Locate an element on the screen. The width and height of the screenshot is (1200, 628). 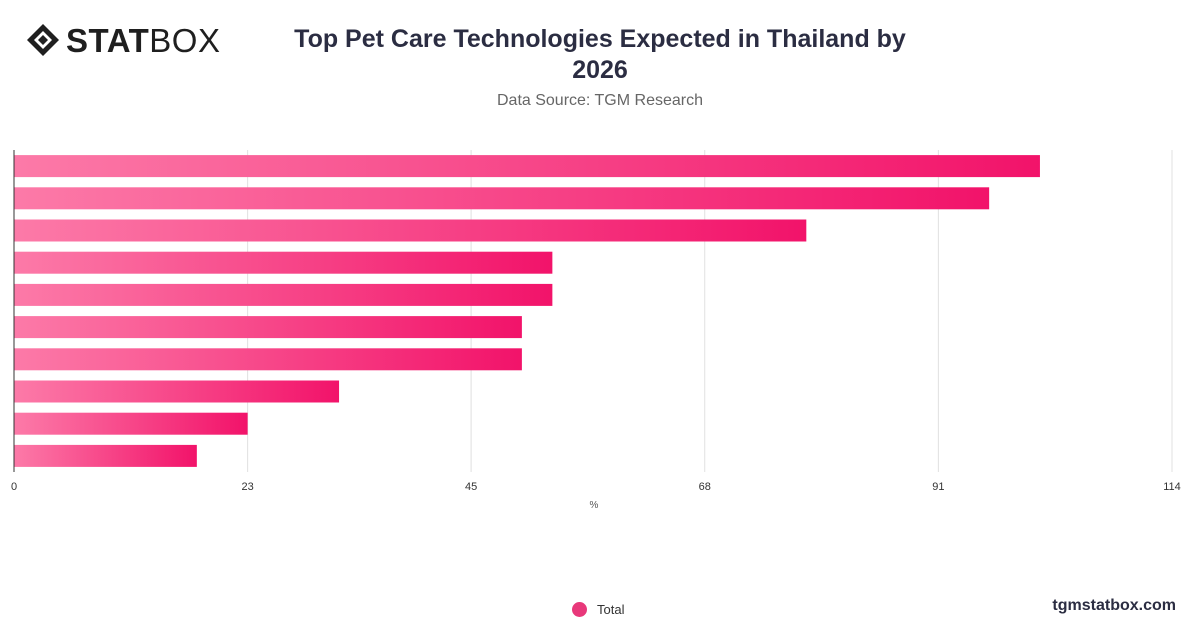
legend-swatch is located at coordinates (579, 609).